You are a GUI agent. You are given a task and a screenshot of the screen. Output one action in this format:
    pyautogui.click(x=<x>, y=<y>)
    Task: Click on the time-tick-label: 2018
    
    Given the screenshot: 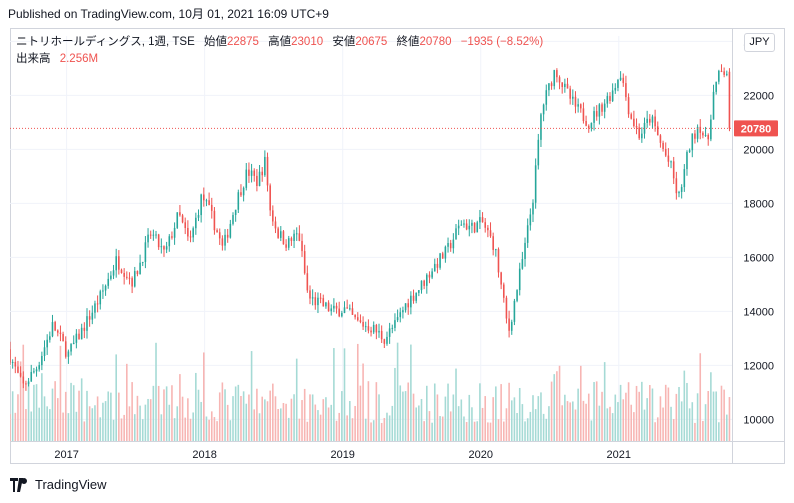 What is the action you would take?
    pyautogui.click(x=204, y=455)
    